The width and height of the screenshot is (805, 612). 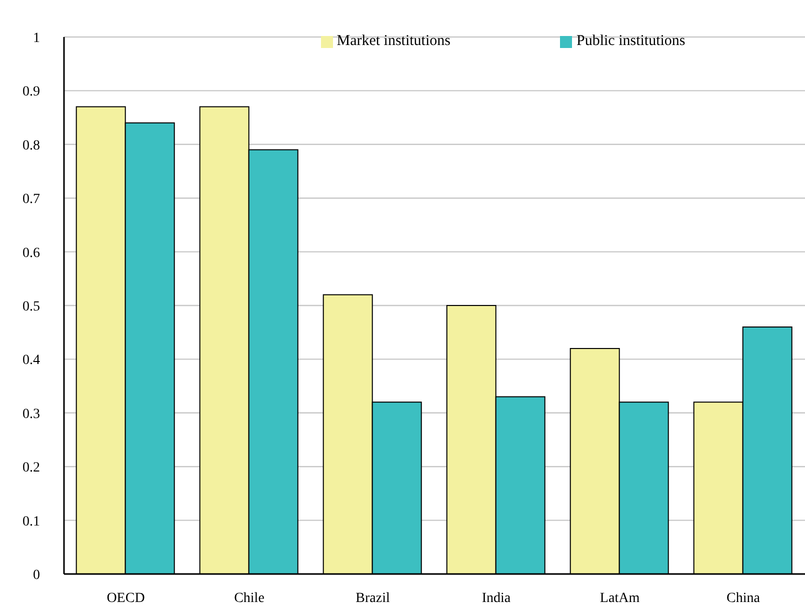 What do you see at coordinates (31, 414) in the screenshot?
I see `y-tick-label: 0.3` at bounding box center [31, 414].